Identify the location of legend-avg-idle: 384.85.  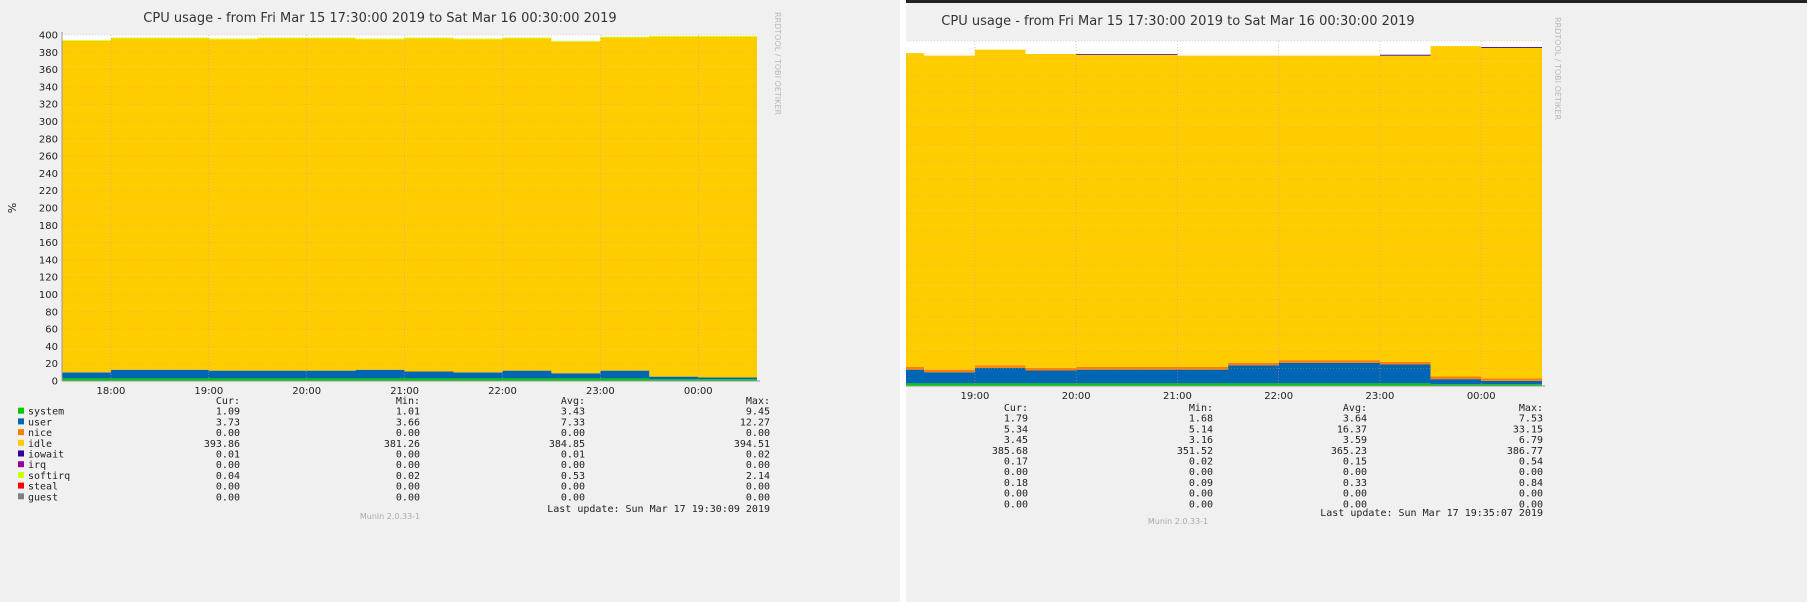
(567, 444).